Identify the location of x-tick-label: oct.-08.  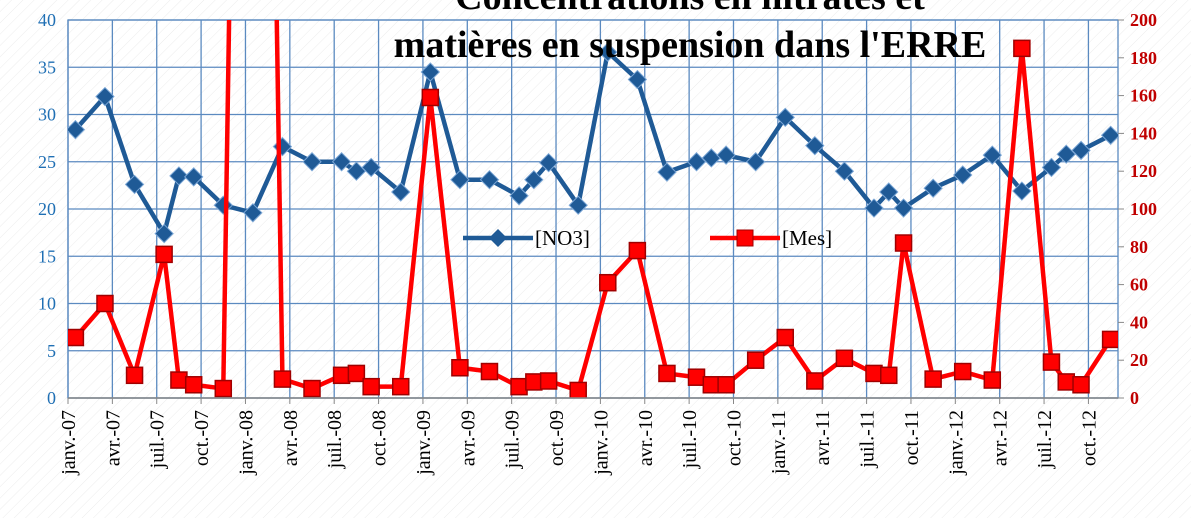
(380, 438).